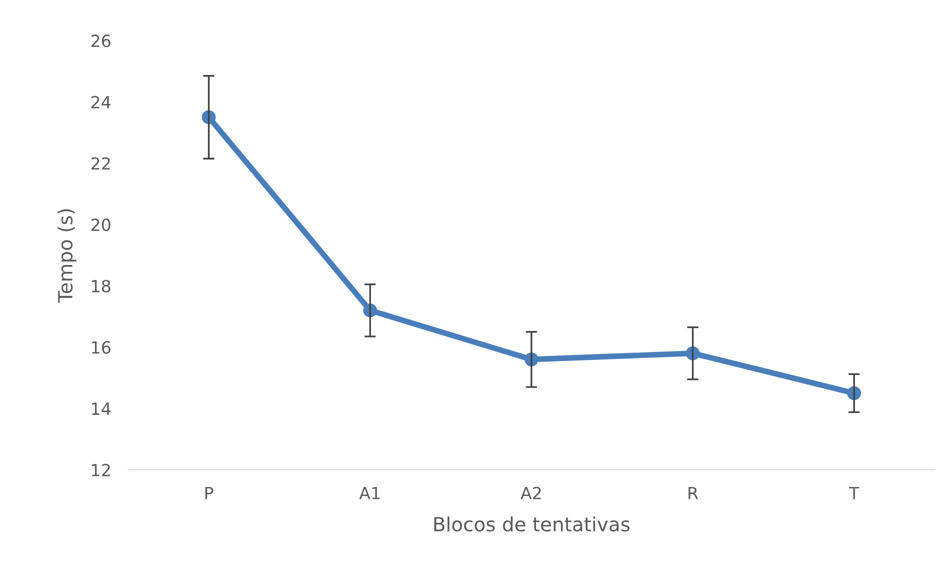 This screenshot has width=949, height=580. What do you see at coordinates (101, 470) in the screenshot?
I see `y-tick-label: 12` at bounding box center [101, 470].